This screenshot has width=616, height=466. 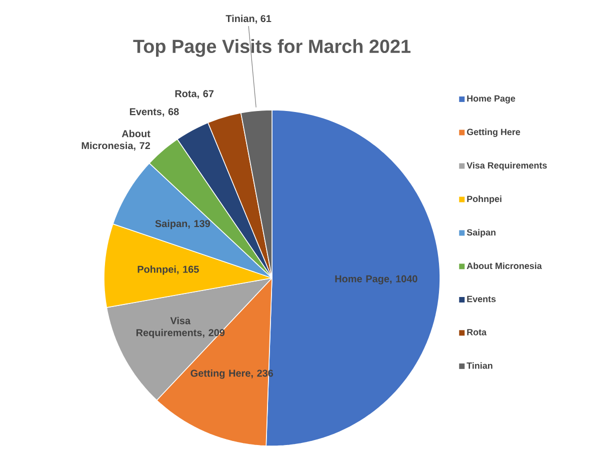 I want to click on data-label: About Micronesia, 72, so click(x=116, y=140).